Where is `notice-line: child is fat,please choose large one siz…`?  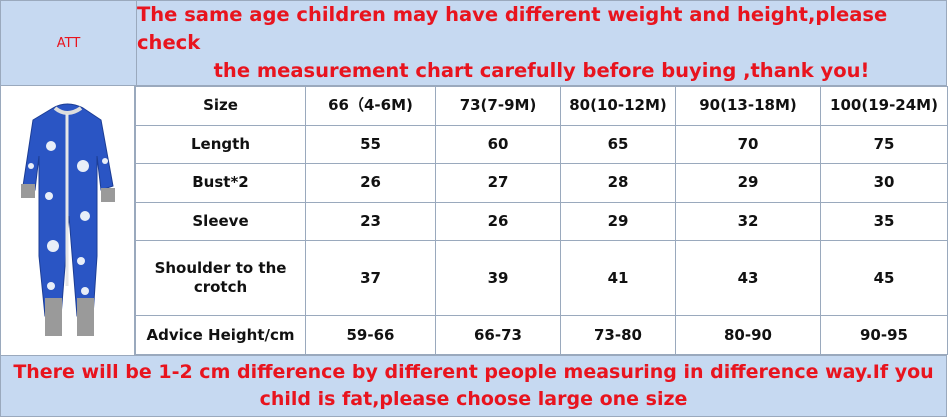 notice-line: child is fat,please choose large one siz… is located at coordinates (473, 399).